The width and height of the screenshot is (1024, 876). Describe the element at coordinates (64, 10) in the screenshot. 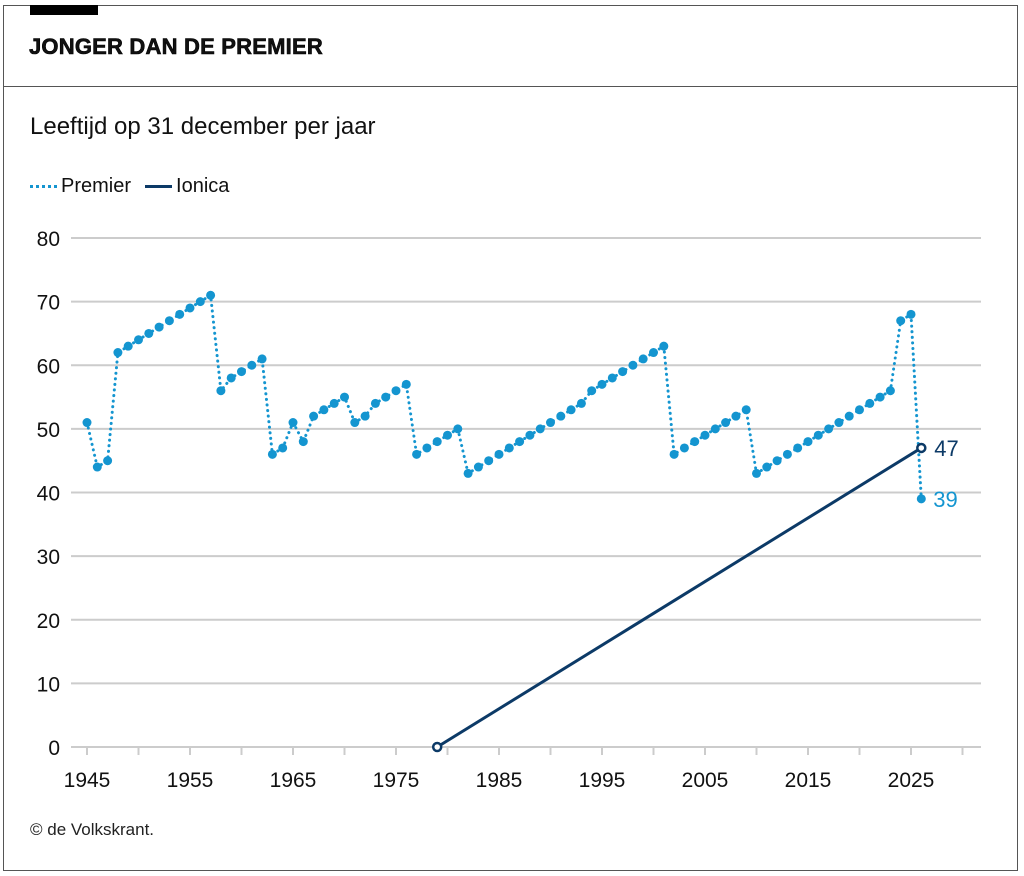

I see `header-accent-bar` at that location.